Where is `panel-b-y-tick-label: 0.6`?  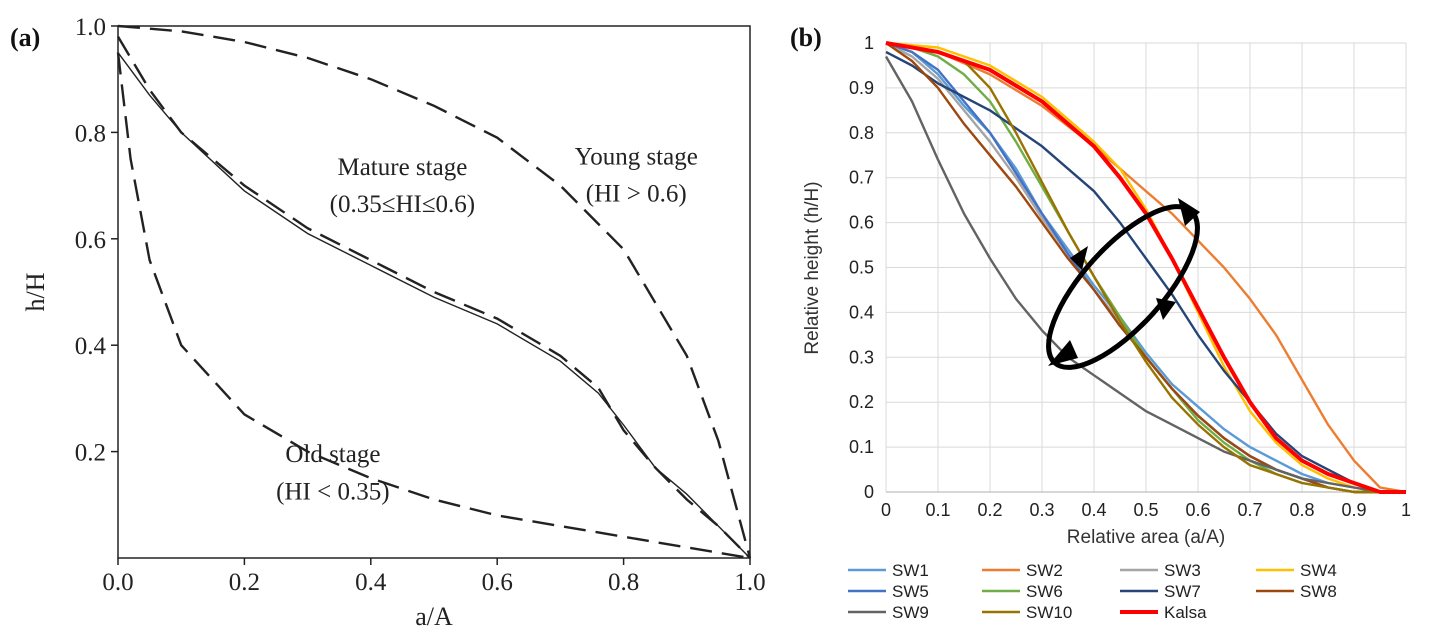
panel-b-y-tick-label: 0.6 is located at coordinates (861, 223).